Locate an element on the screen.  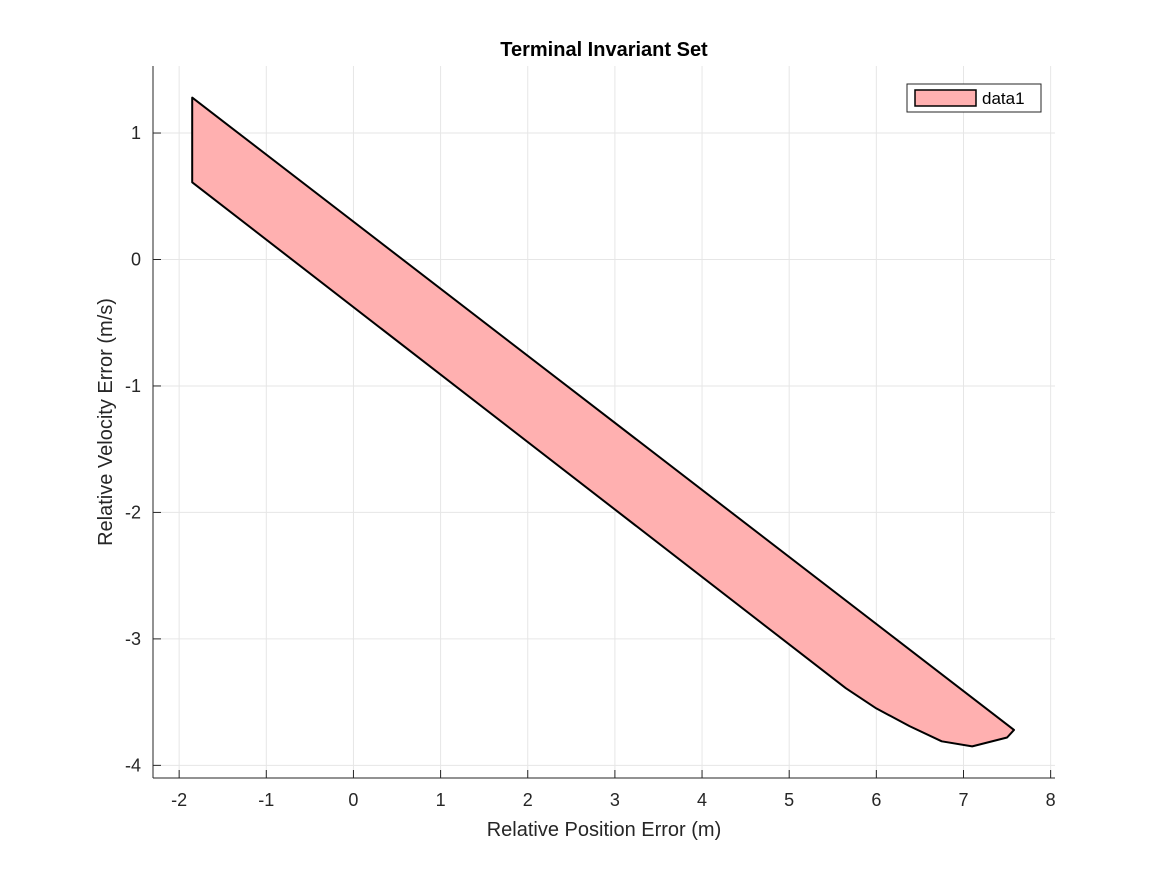
x-tick-label: 3 is located at coordinates (615, 800).